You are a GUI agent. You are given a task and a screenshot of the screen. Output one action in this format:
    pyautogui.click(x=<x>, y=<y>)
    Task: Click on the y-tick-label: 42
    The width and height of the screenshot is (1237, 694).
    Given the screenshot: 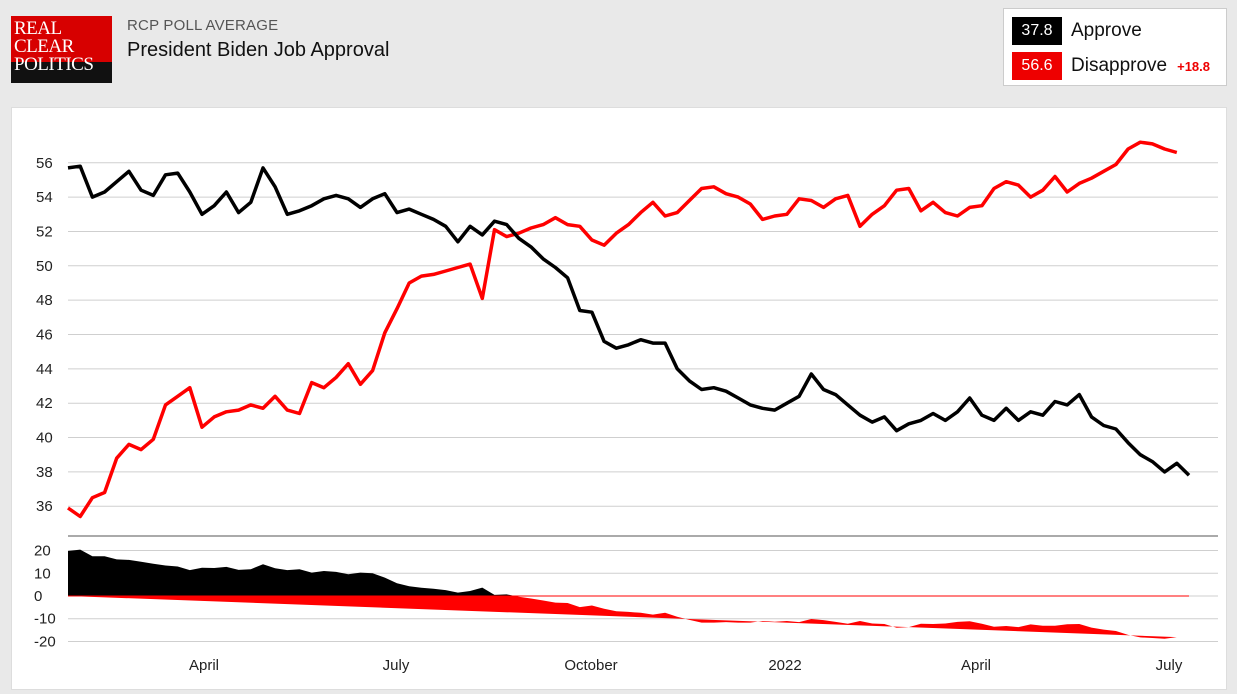 What is the action you would take?
    pyautogui.click(x=44, y=403)
    